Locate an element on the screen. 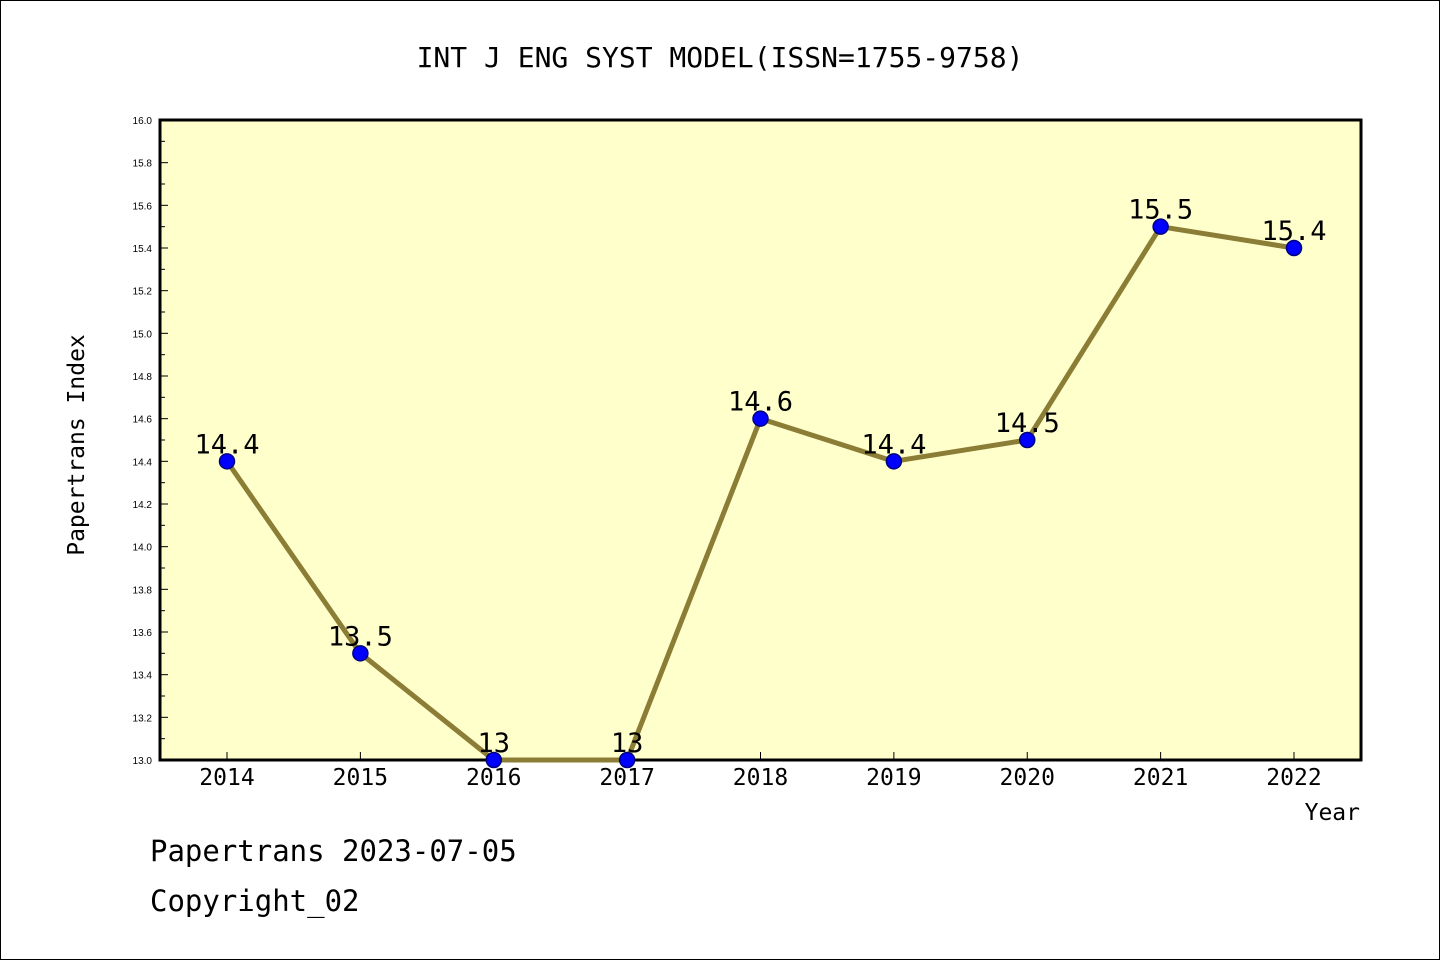 This screenshot has height=960, width=1440. x-tick-label: 2017 is located at coordinates (626, 778).